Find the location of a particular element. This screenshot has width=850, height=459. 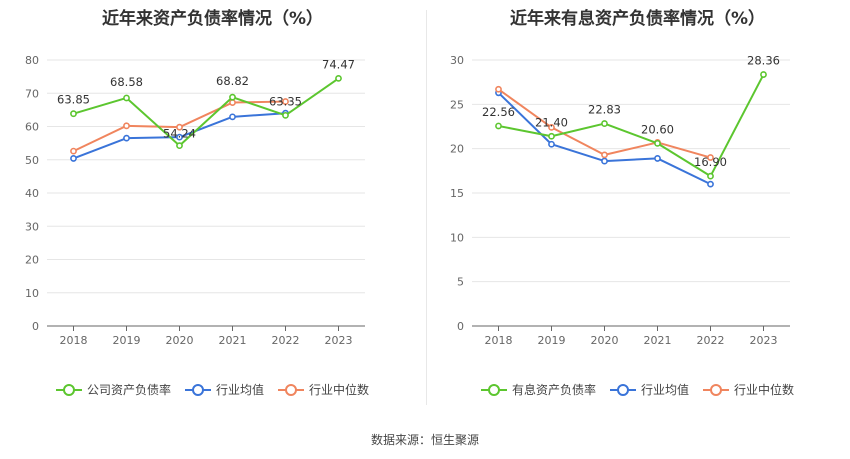

data-label: 16.90 is located at coordinates (710, 162).